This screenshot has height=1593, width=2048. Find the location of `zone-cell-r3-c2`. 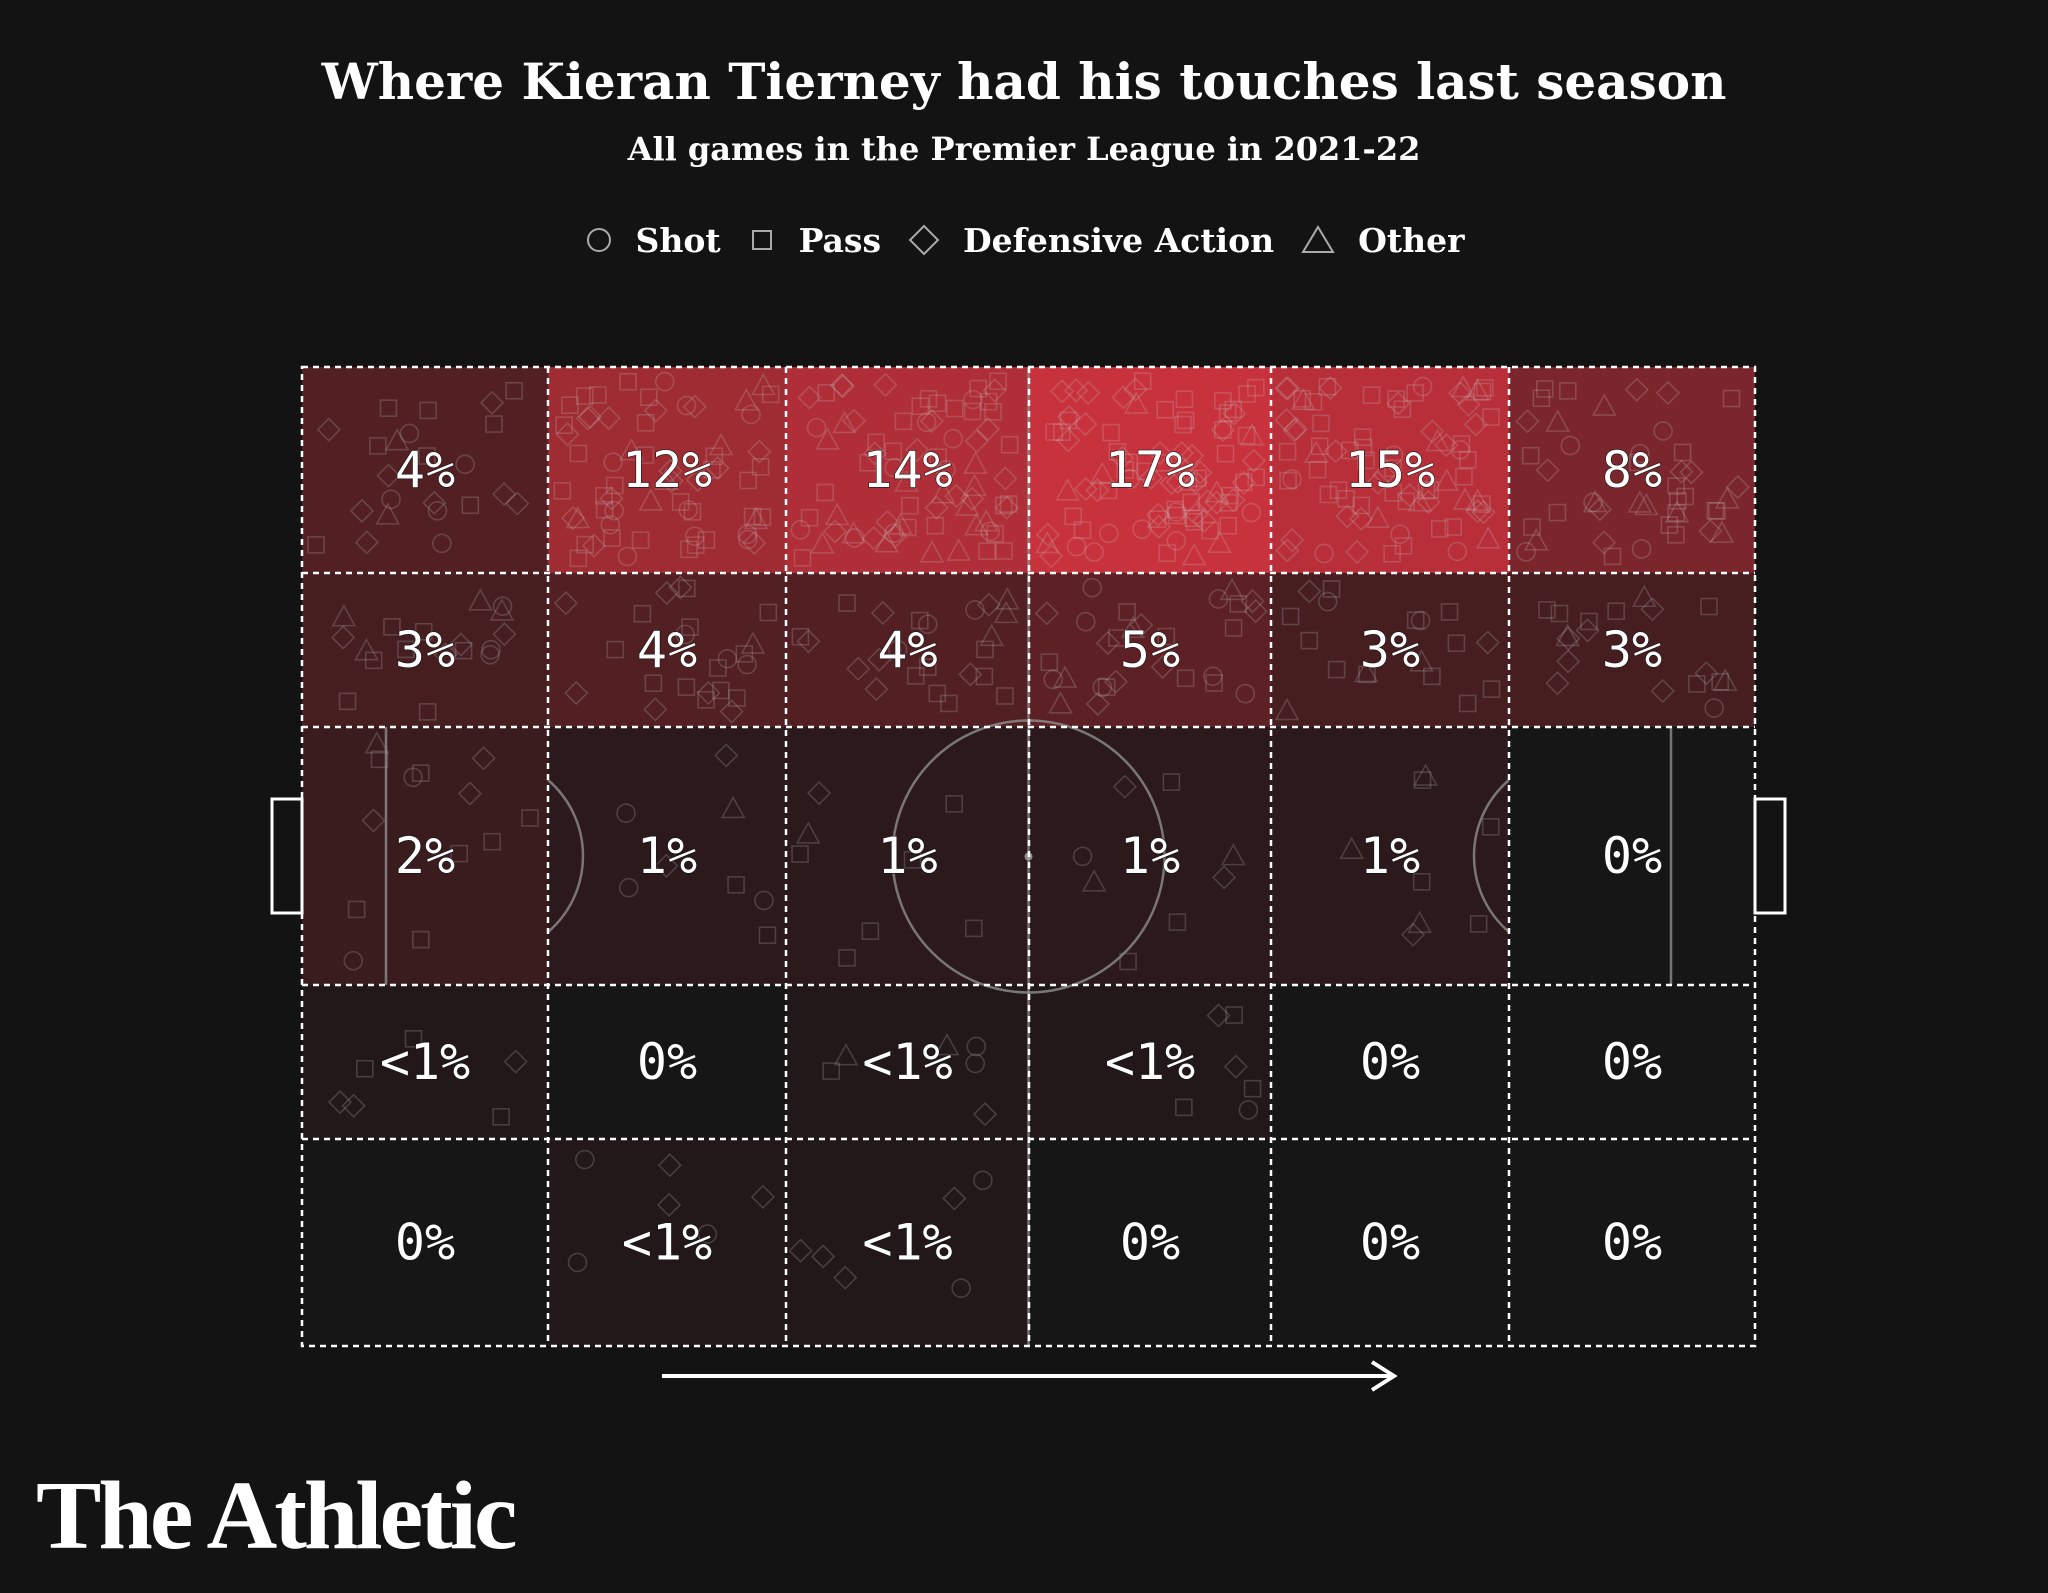

zone-cell-r3-c2 is located at coordinates (907, 1062).